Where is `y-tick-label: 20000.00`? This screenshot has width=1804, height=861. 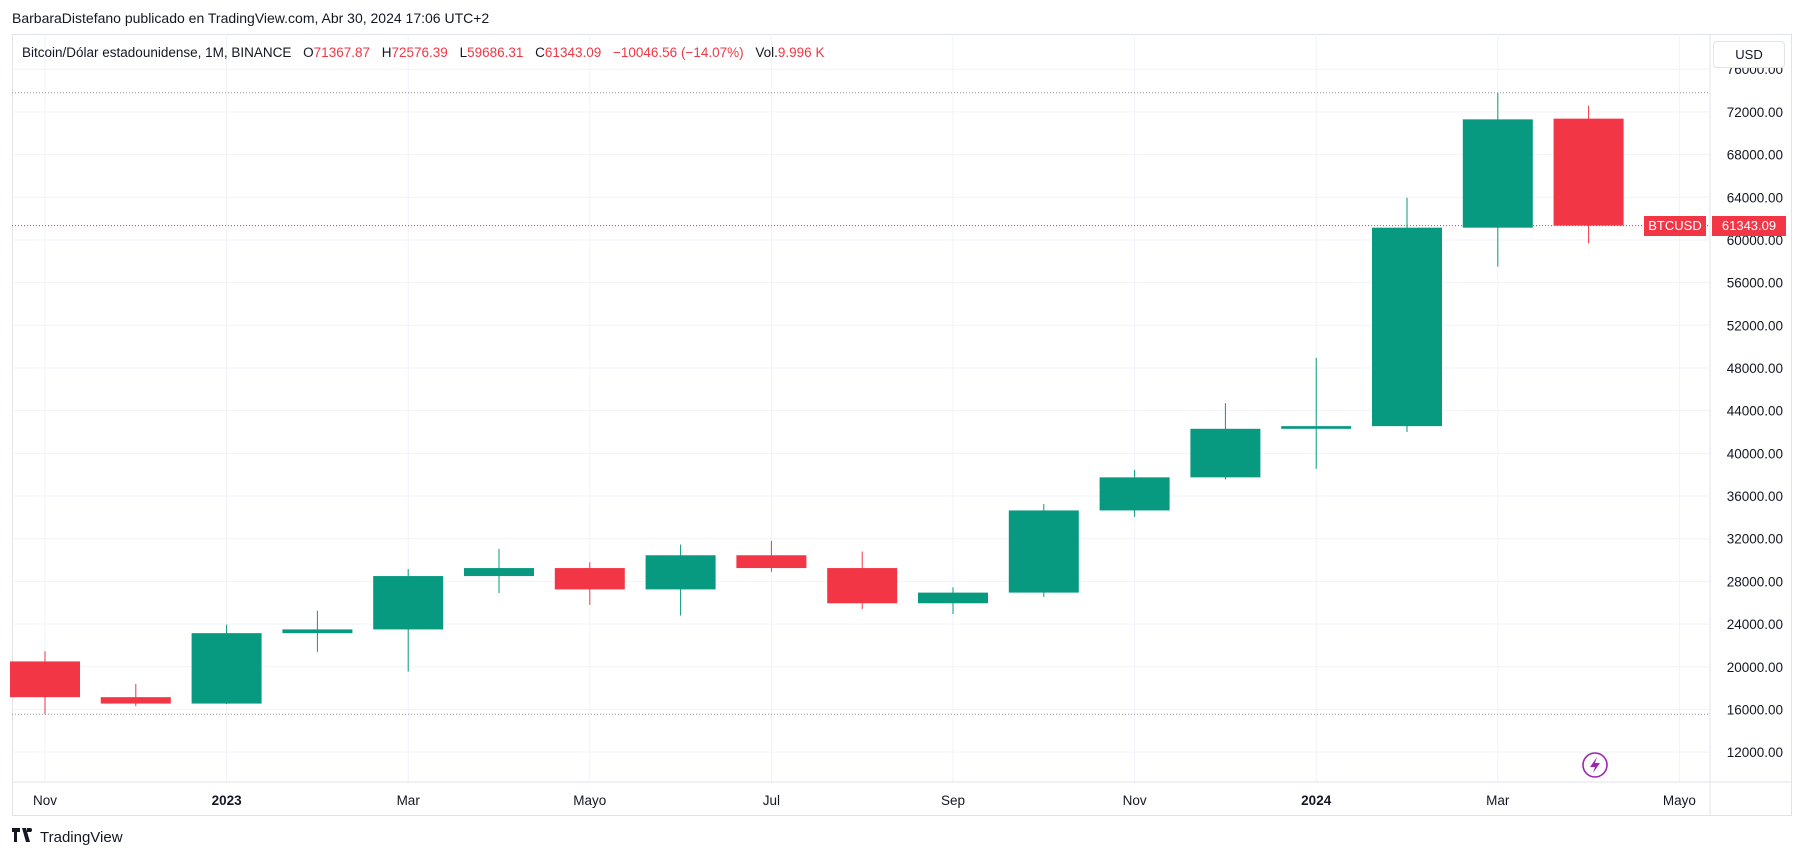 y-tick-label: 20000.00 is located at coordinates (1755, 667).